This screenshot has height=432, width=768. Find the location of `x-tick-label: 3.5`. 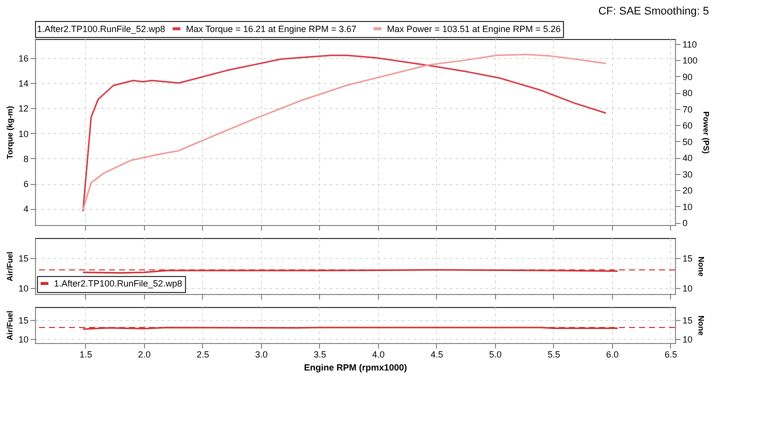

x-tick-label: 3.5 is located at coordinates (320, 355).